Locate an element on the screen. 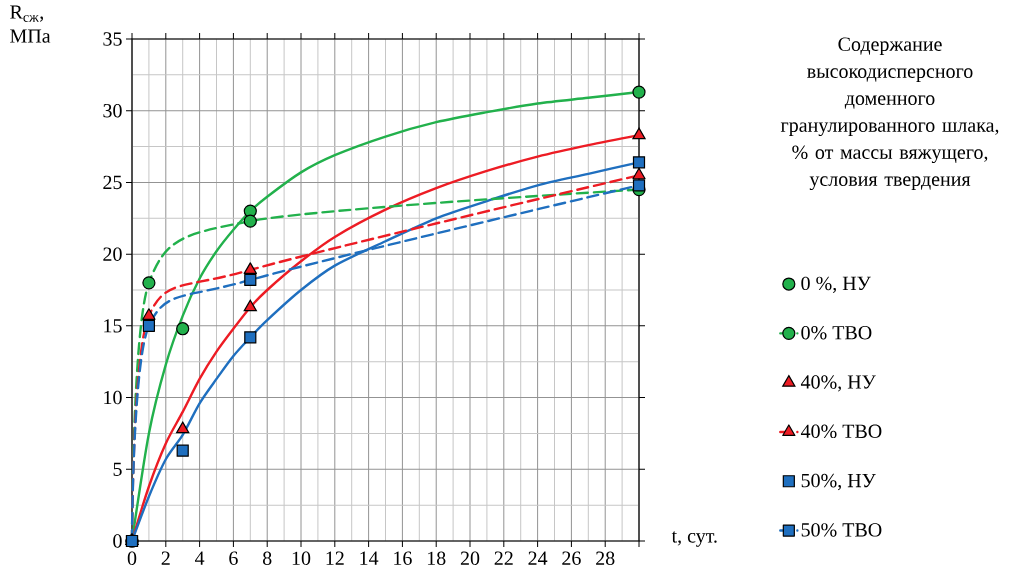  x-tick-label: 24 is located at coordinates (538, 558).